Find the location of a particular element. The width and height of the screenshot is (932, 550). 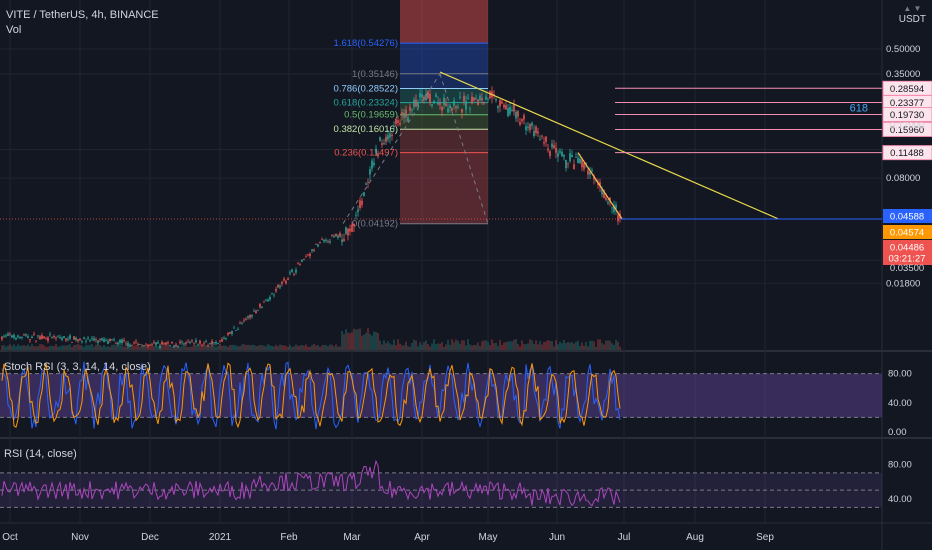

fib-box-top is located at coordinates (444, 22).